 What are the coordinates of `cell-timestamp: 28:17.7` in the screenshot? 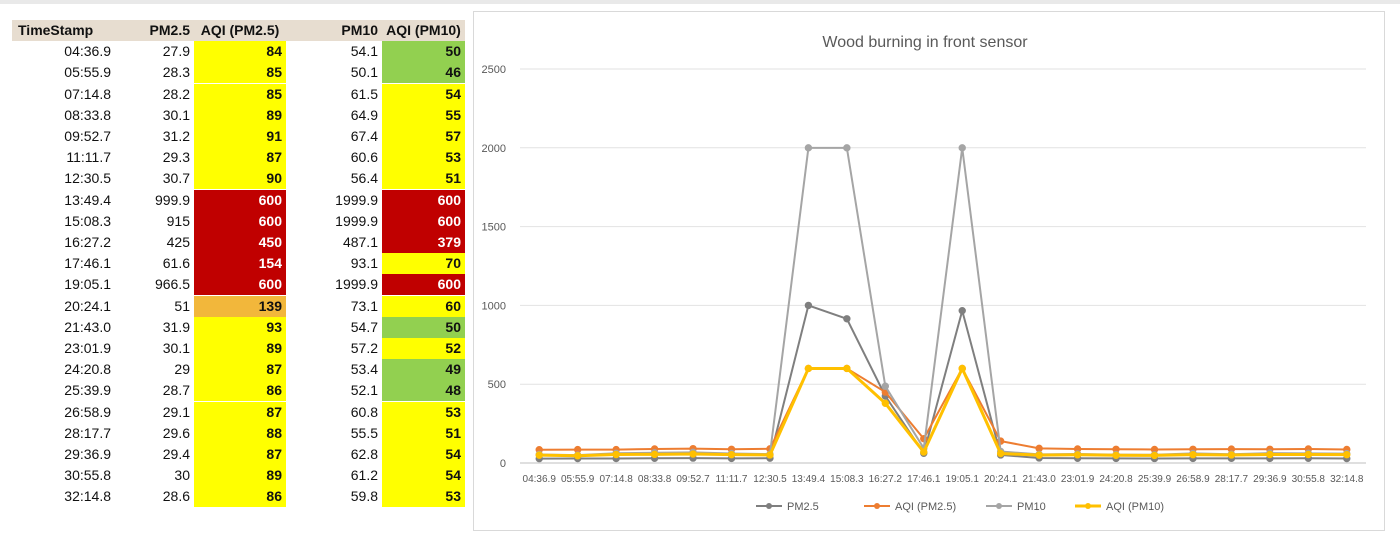 It's located at (87, 432).